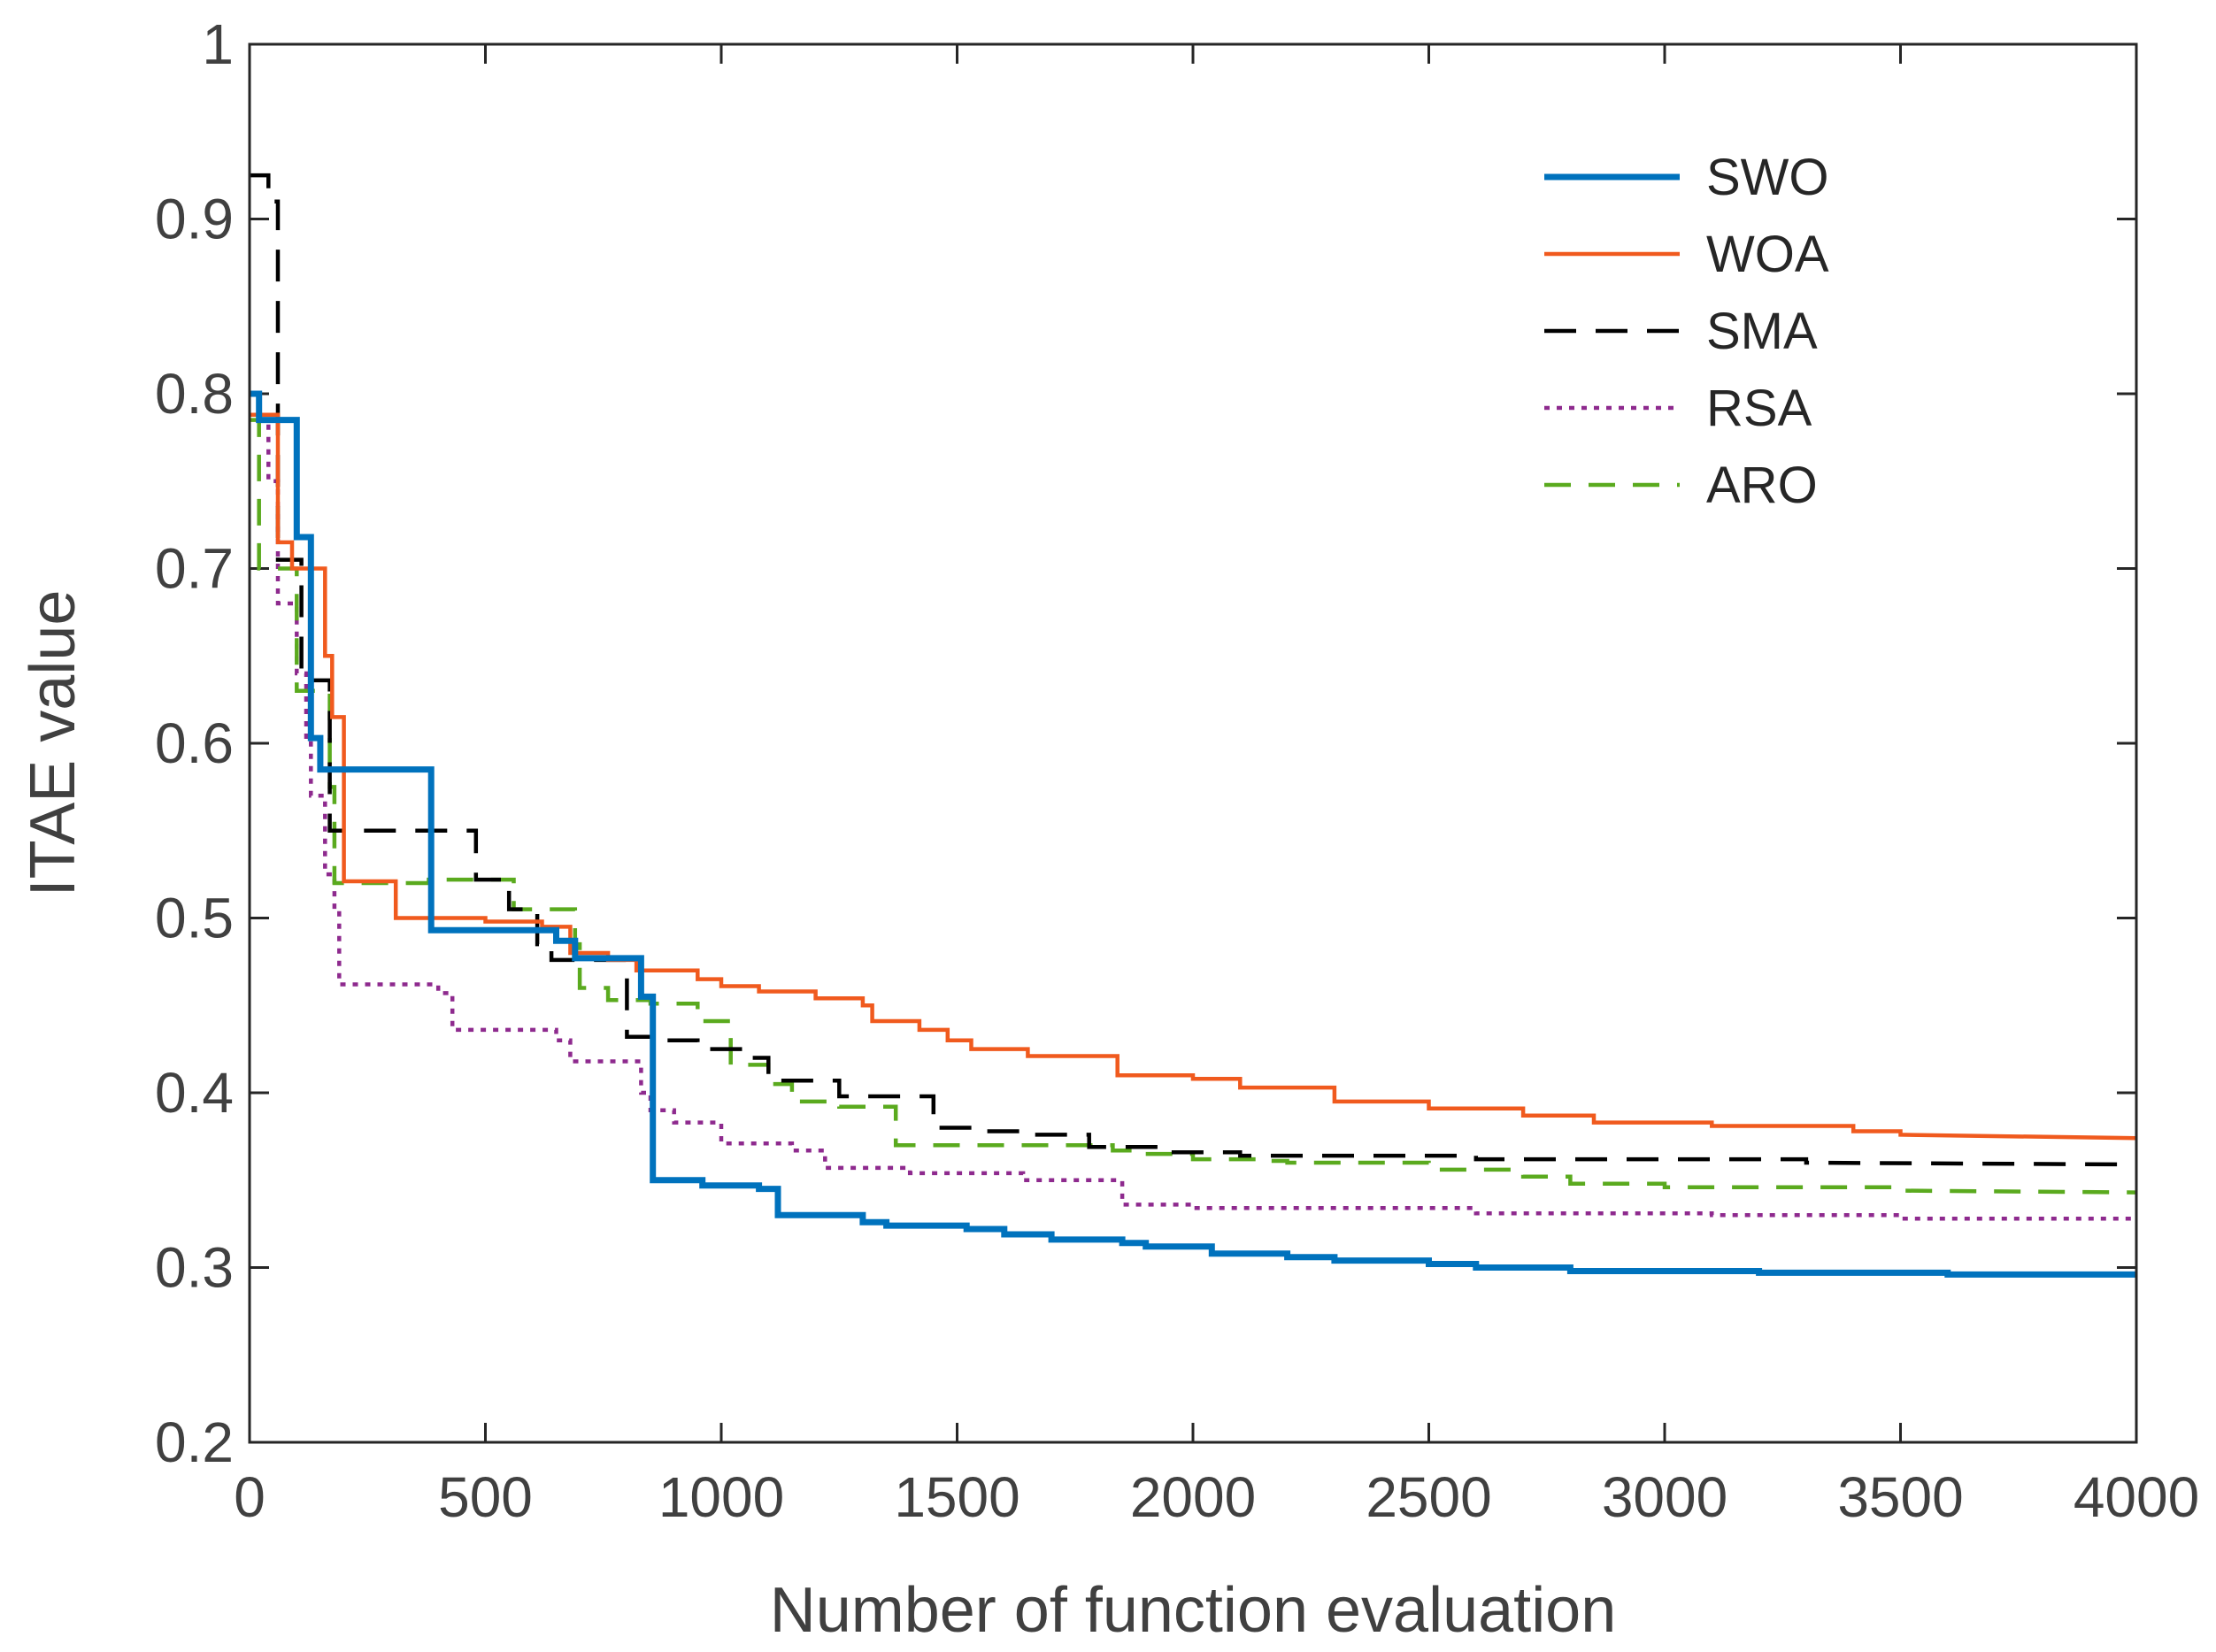 Image resolution: width=2216 pixels, height=1652 pixels. What do you see at coordinates (2136, 1497) in the screenshot?
I see `x-tick-label: 4000` at bounding box center [2136, 1497].